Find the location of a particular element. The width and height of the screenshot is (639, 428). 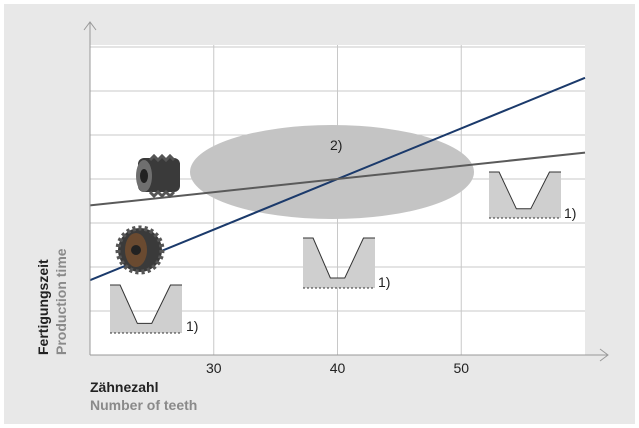

x-label-en: Number of teeth is located at coordinates (143, 405).